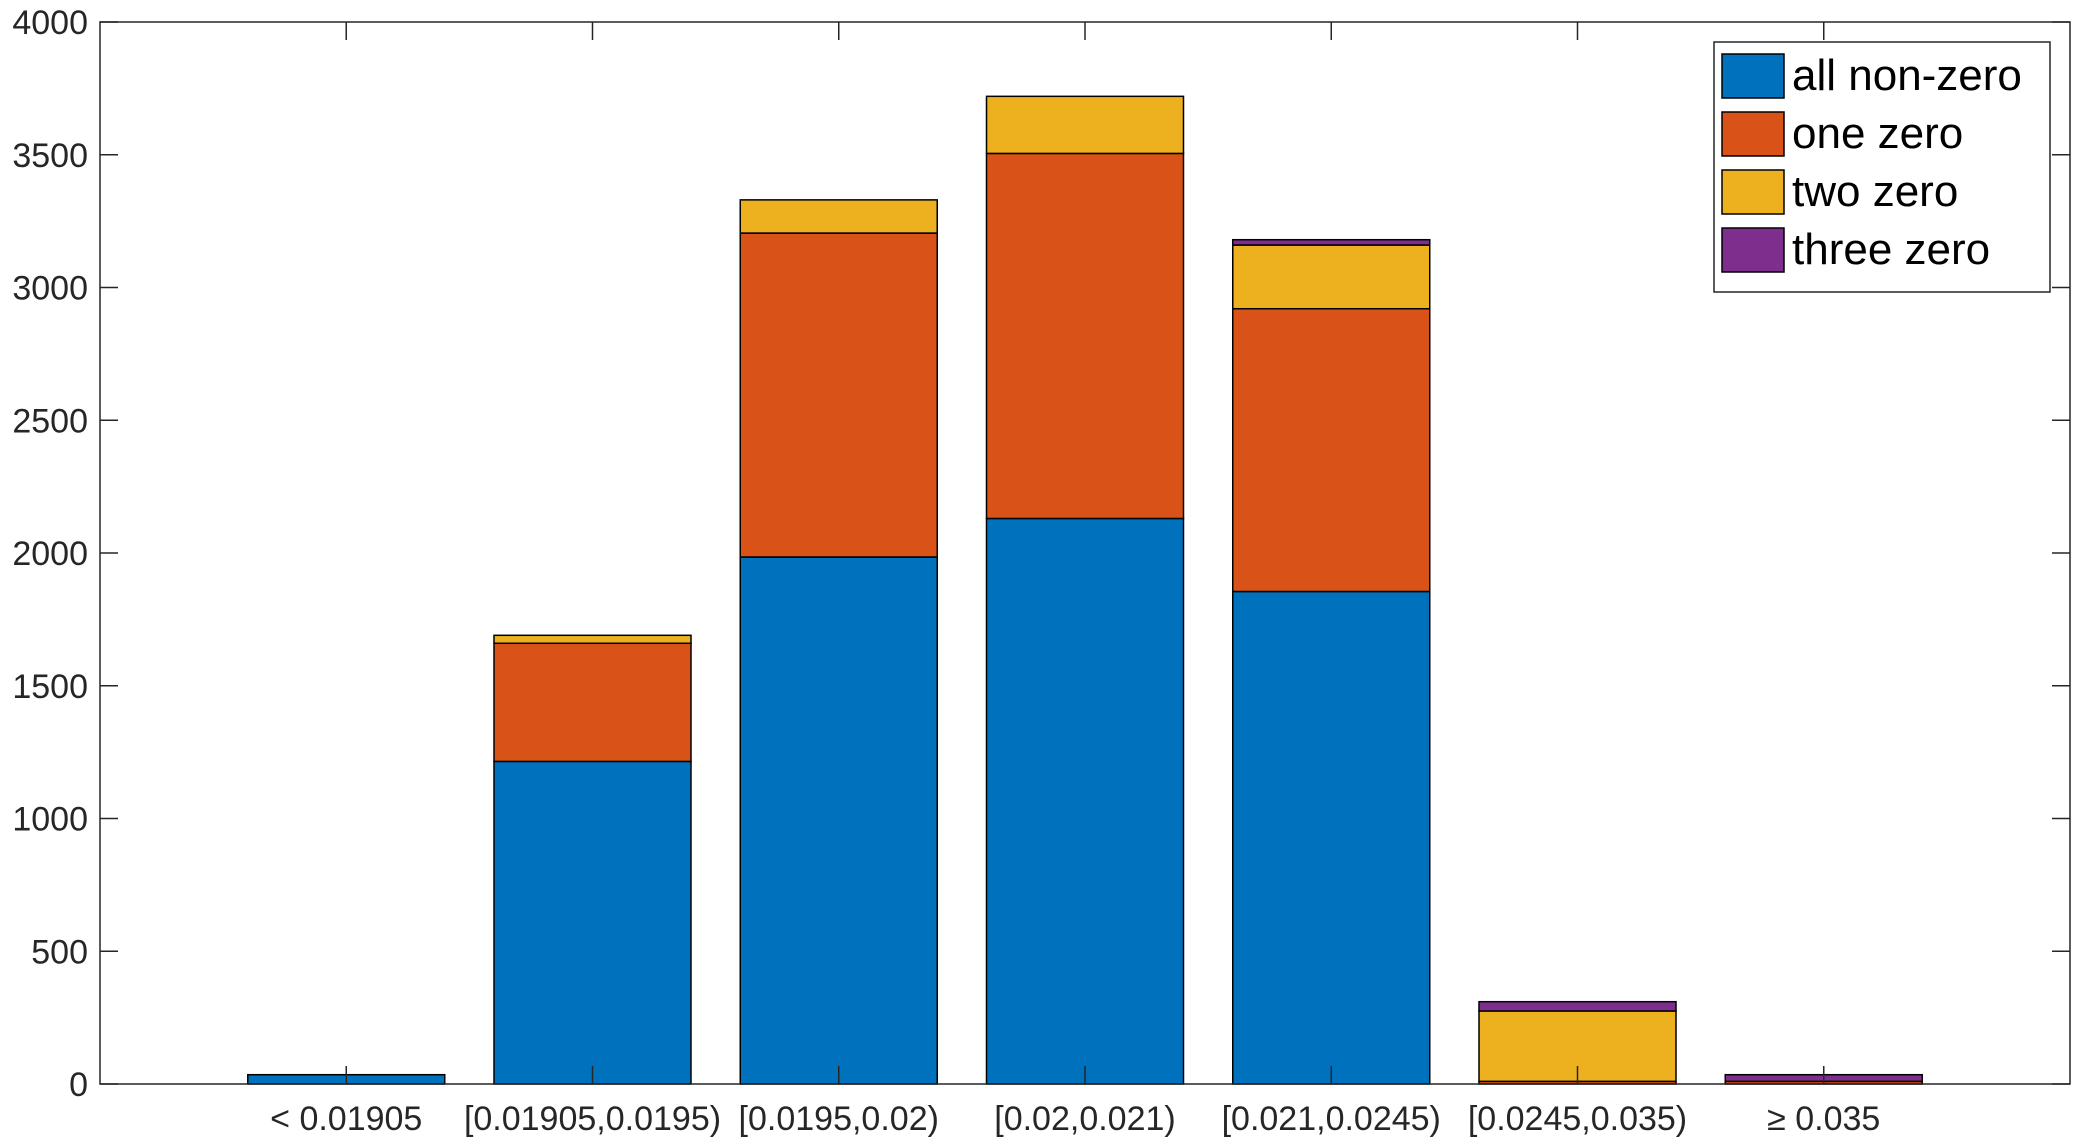 This screenshot has width=2094, height=1145. I want to click on y-tick-label: 1000, so click(50, 820).